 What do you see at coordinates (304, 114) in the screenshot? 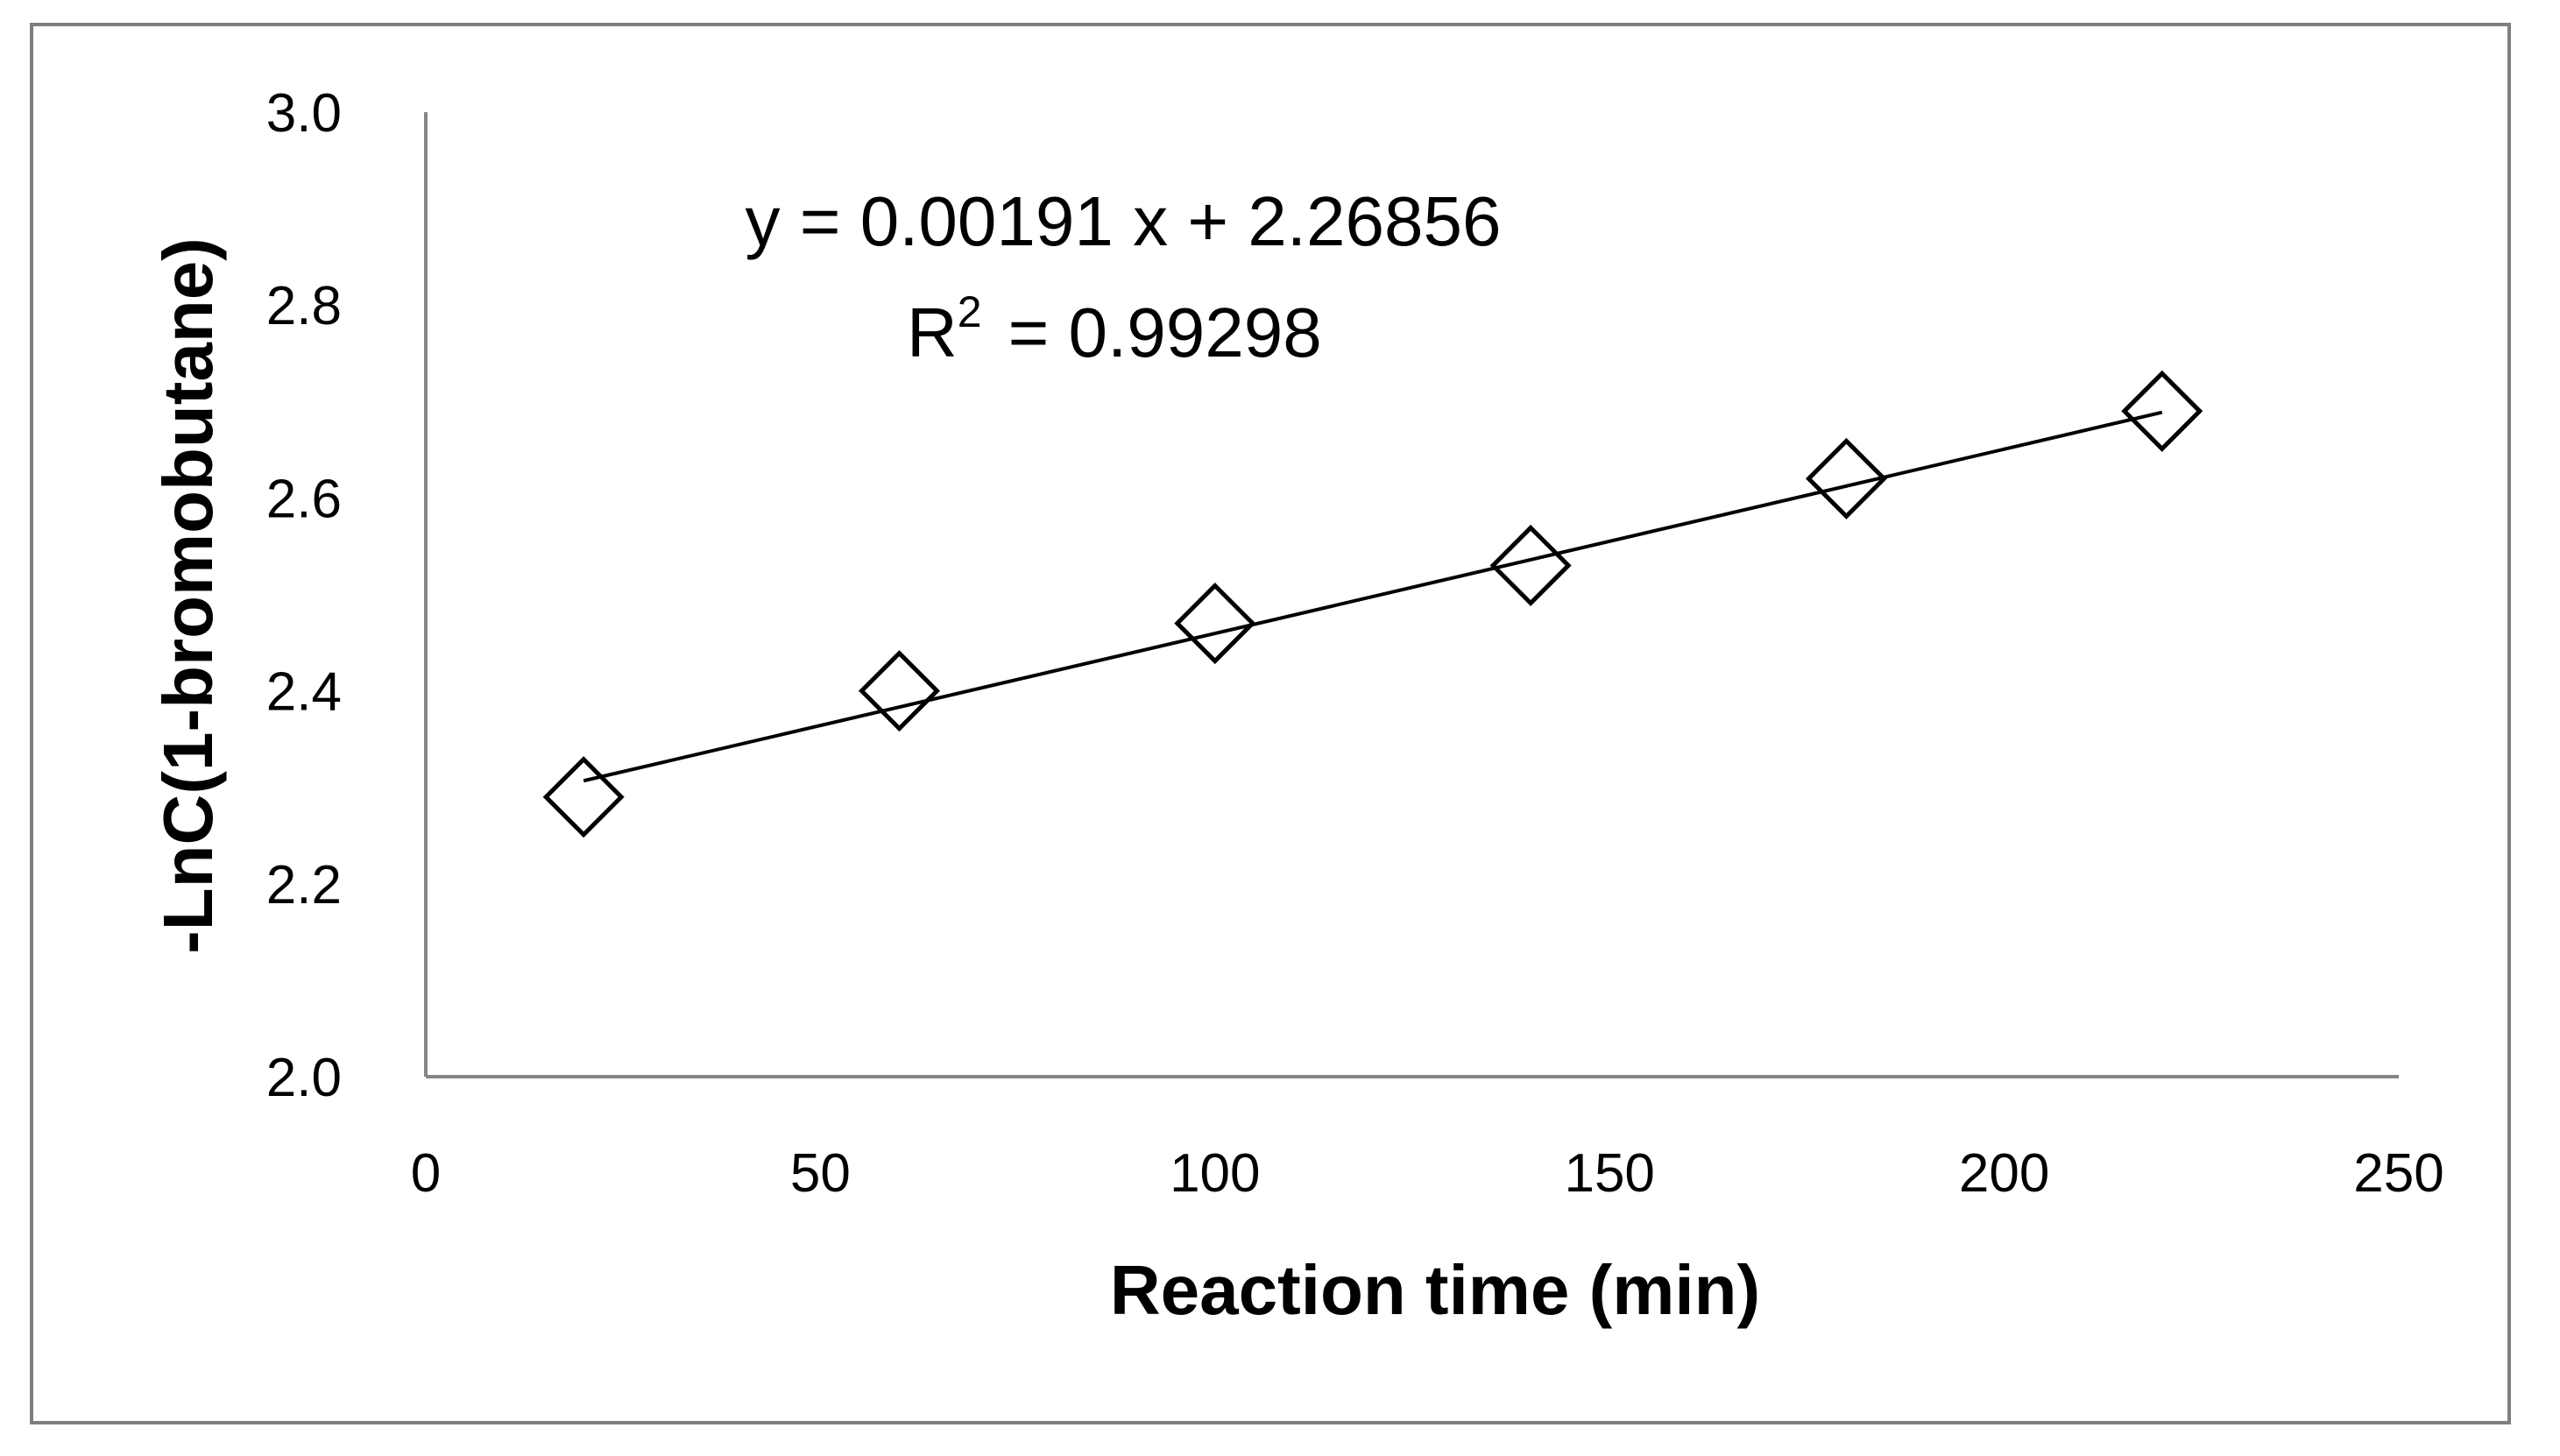
I see `y-tick-label: 3.0` at bounding box center [304, 114].